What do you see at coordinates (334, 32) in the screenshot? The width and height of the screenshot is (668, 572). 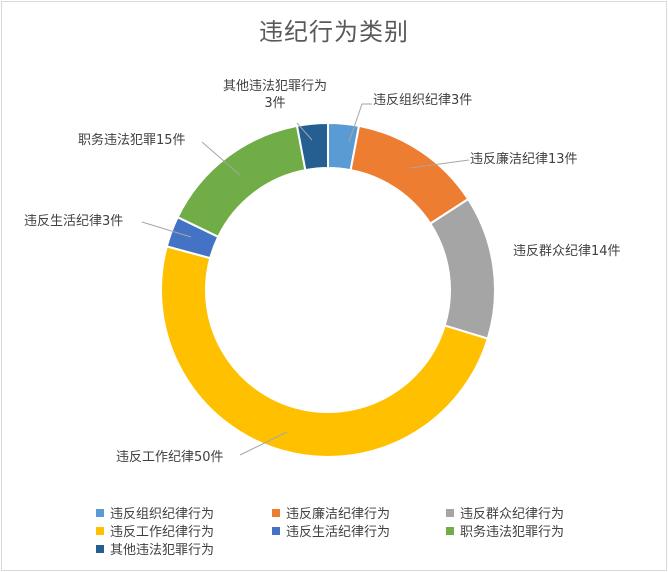 I see `chart-title: 违纪行为类别` at bounding box center [334, 32].